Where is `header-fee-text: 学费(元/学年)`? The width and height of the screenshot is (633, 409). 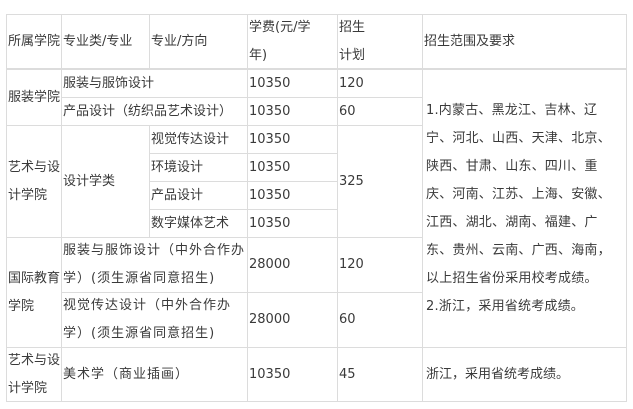 header-fee-text: 学费(元/学年) is located at coordinates (280, 41).